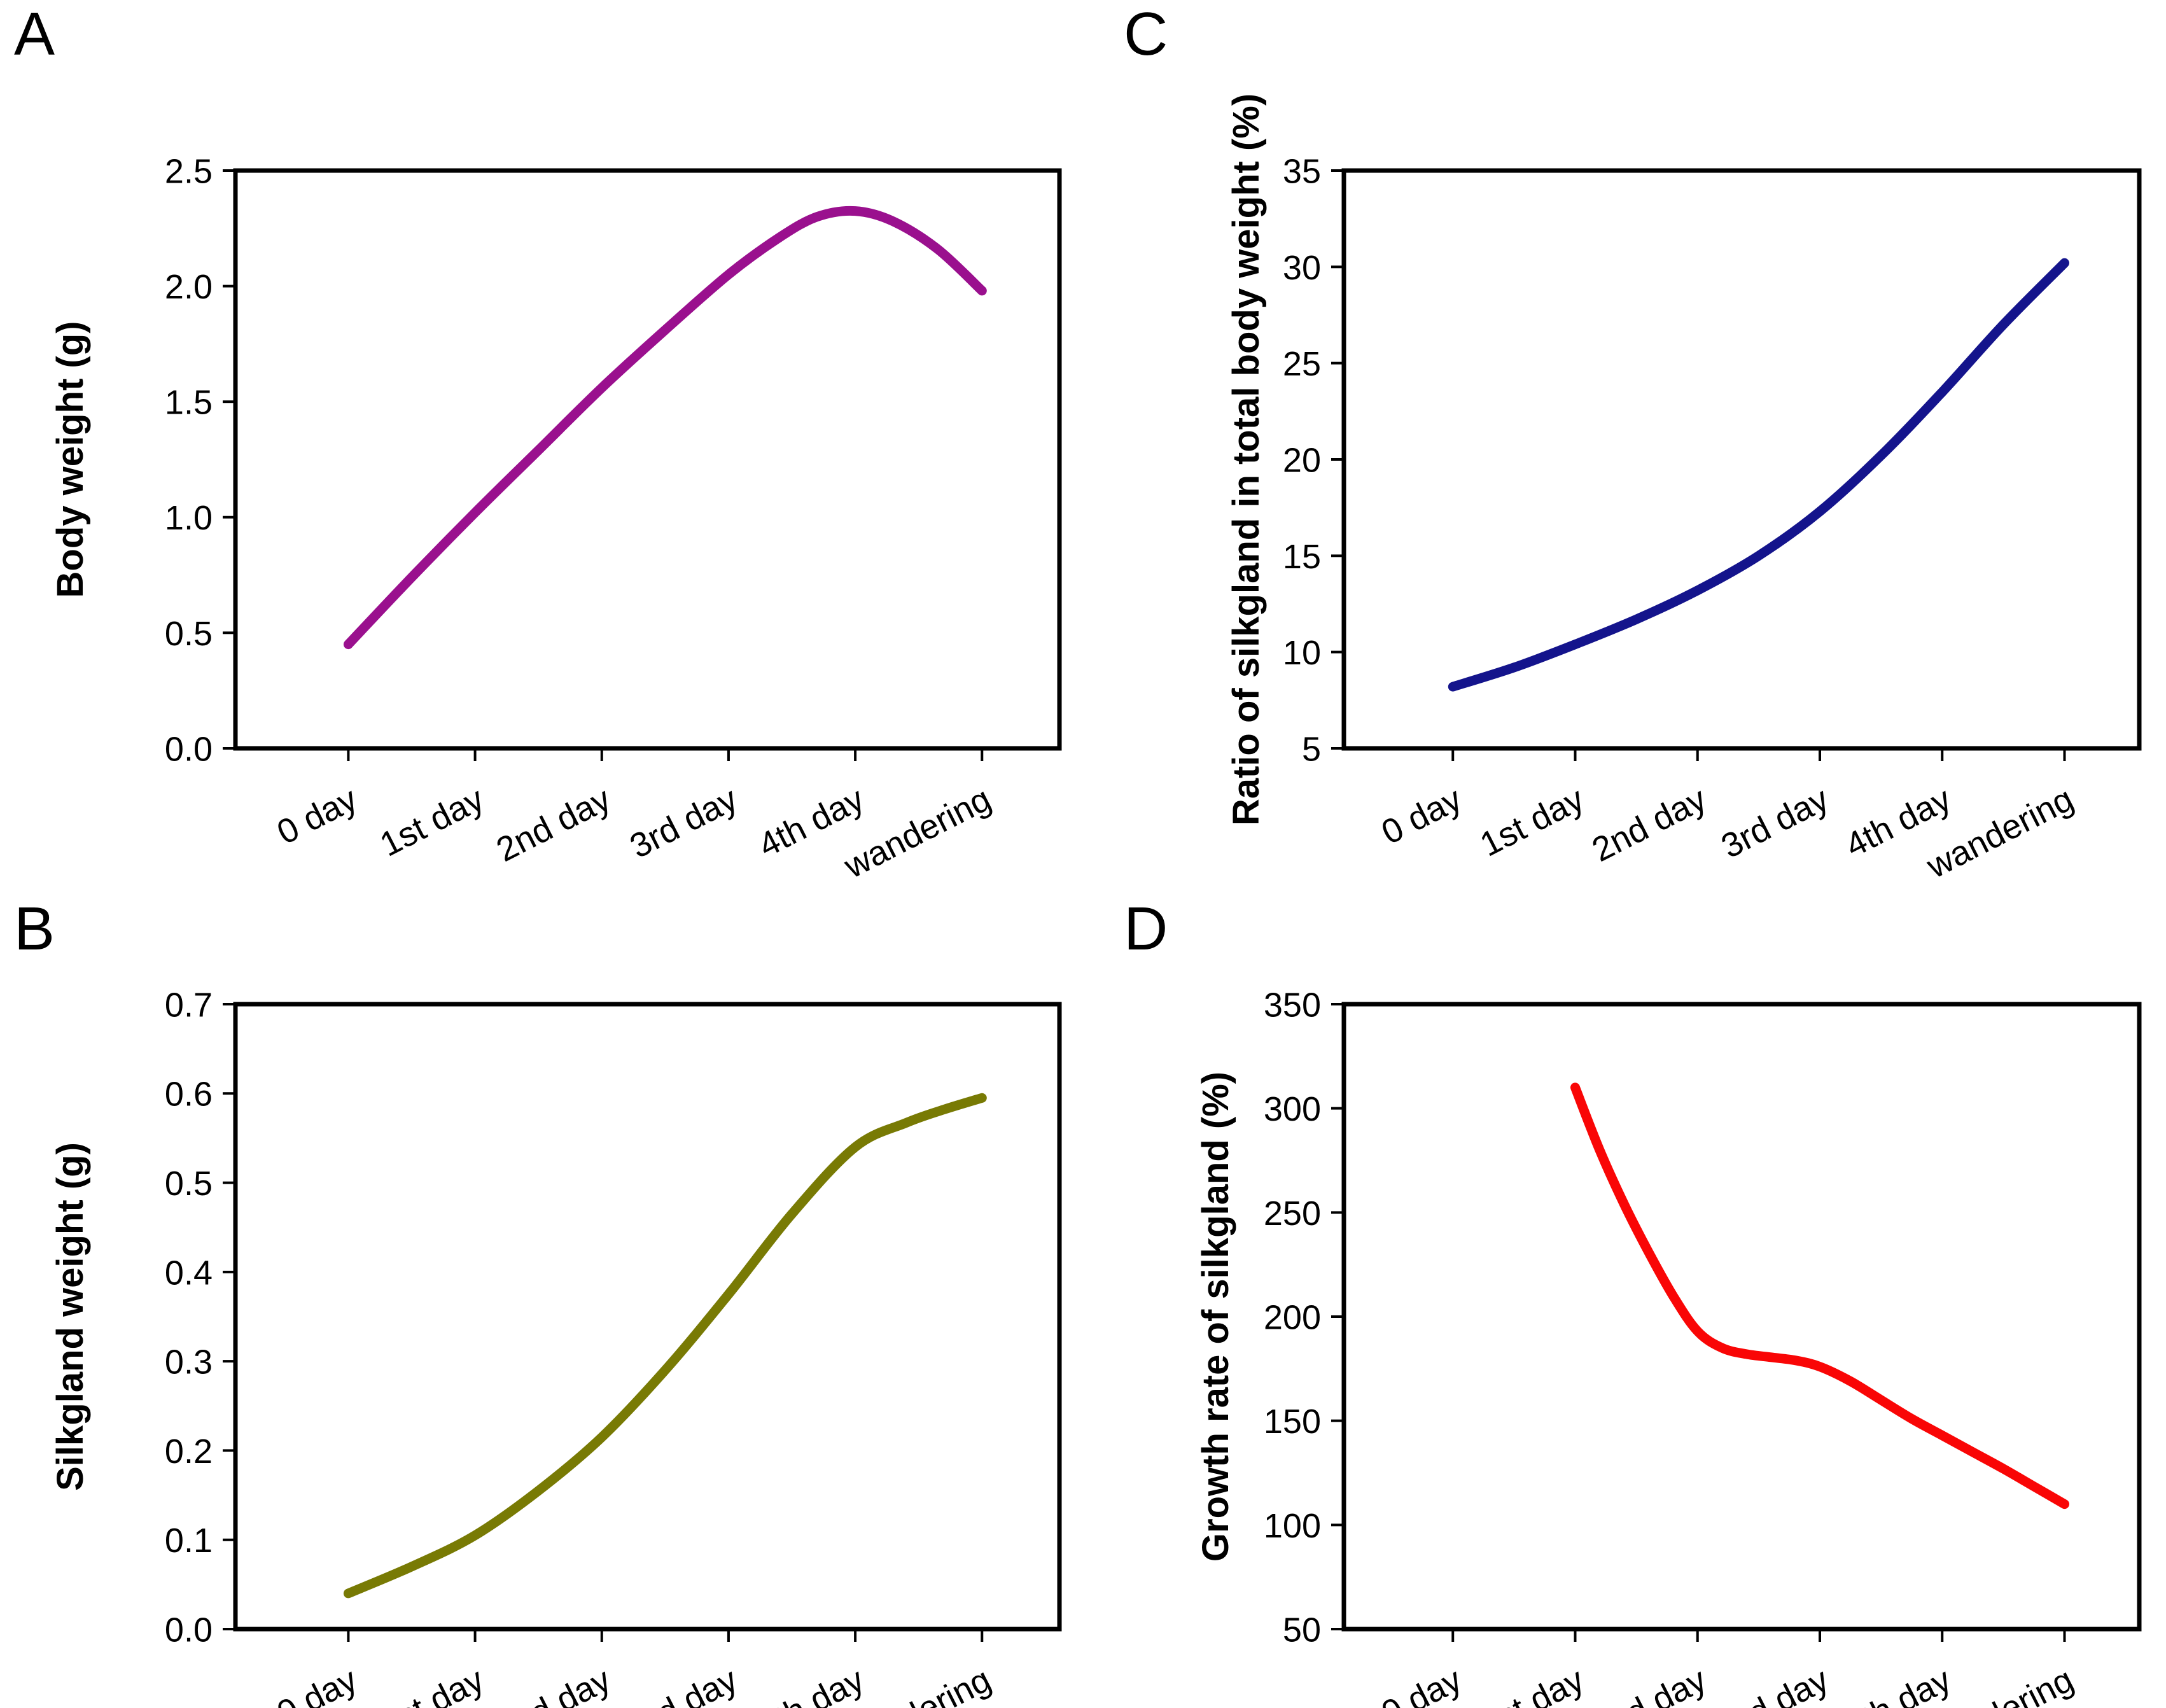  Describe the element at coordinates (1146, 929) in the screenshot. I see `panel-letter-d: D` at that location.